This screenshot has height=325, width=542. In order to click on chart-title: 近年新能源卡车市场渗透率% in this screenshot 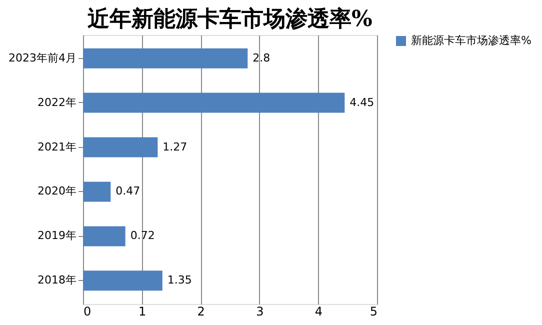, I will do `click(229, 19)`.